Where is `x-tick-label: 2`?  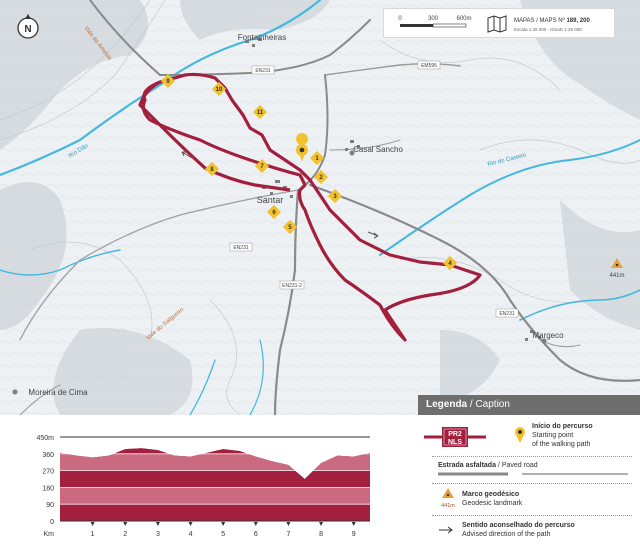
x-tick-label: 2 is located at coordinates (125, 534).